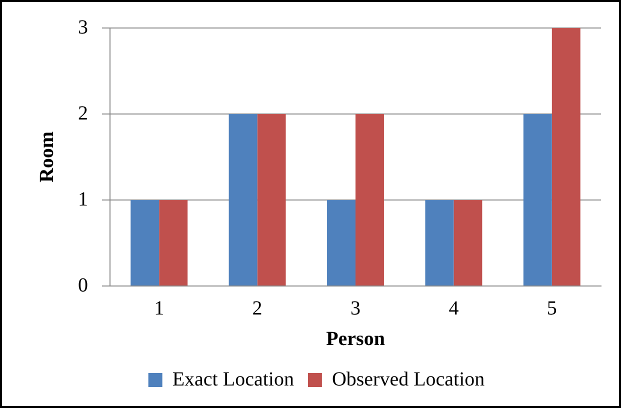 This screenshot has width=621, height=408. Describe the element at coordinates (233, 379) in the screenshot. I see `legend-label: Exact Location` at that location.